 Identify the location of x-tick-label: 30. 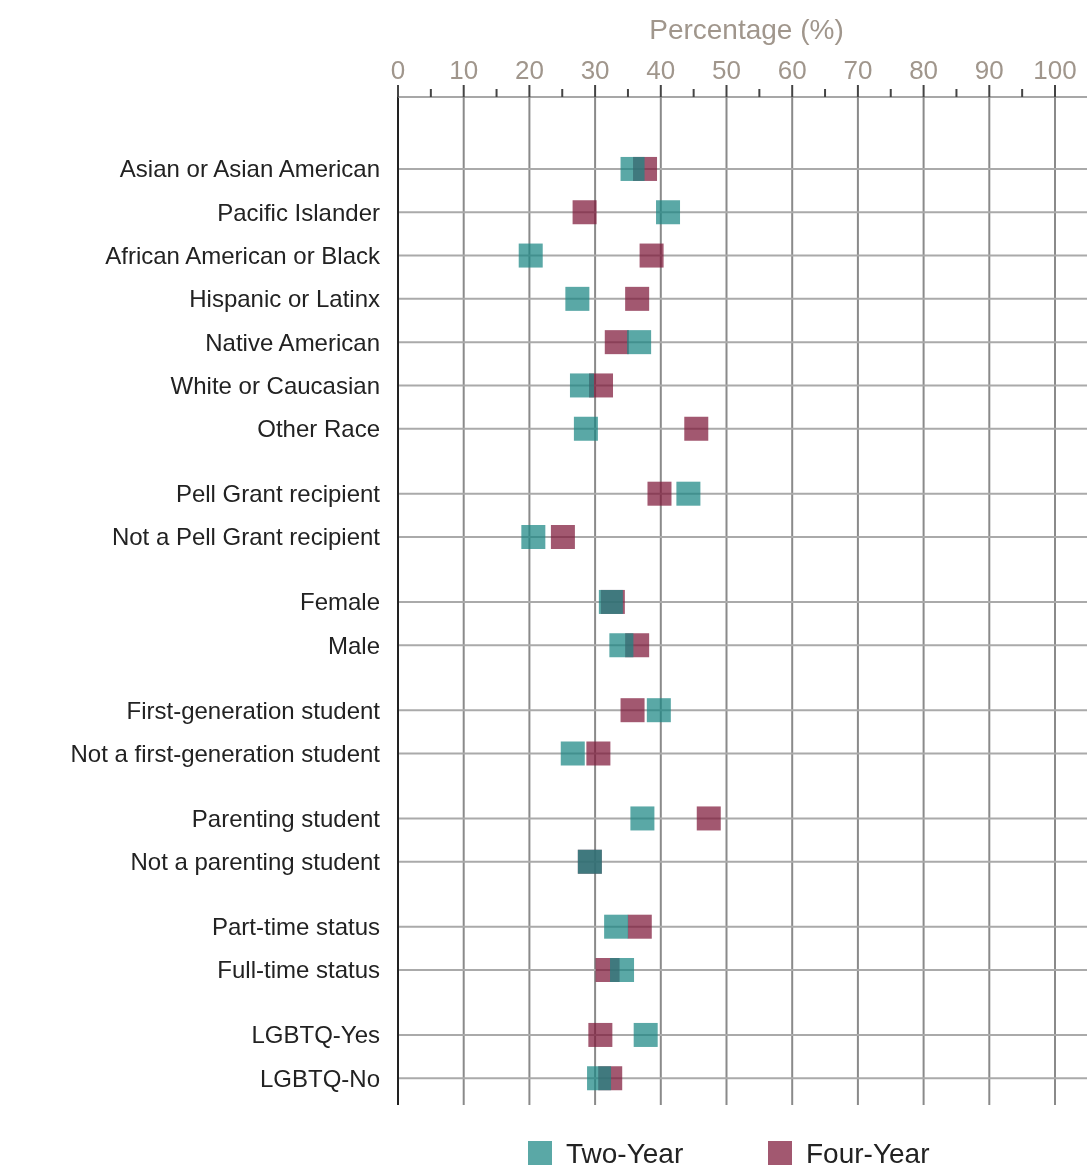
(595, 70).